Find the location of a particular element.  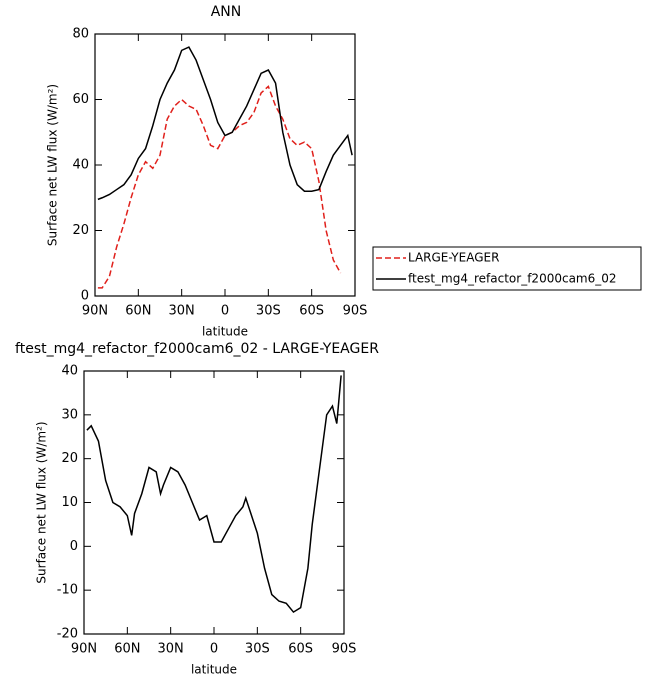

chart-title: ANN is located at coordinates (226, 12).